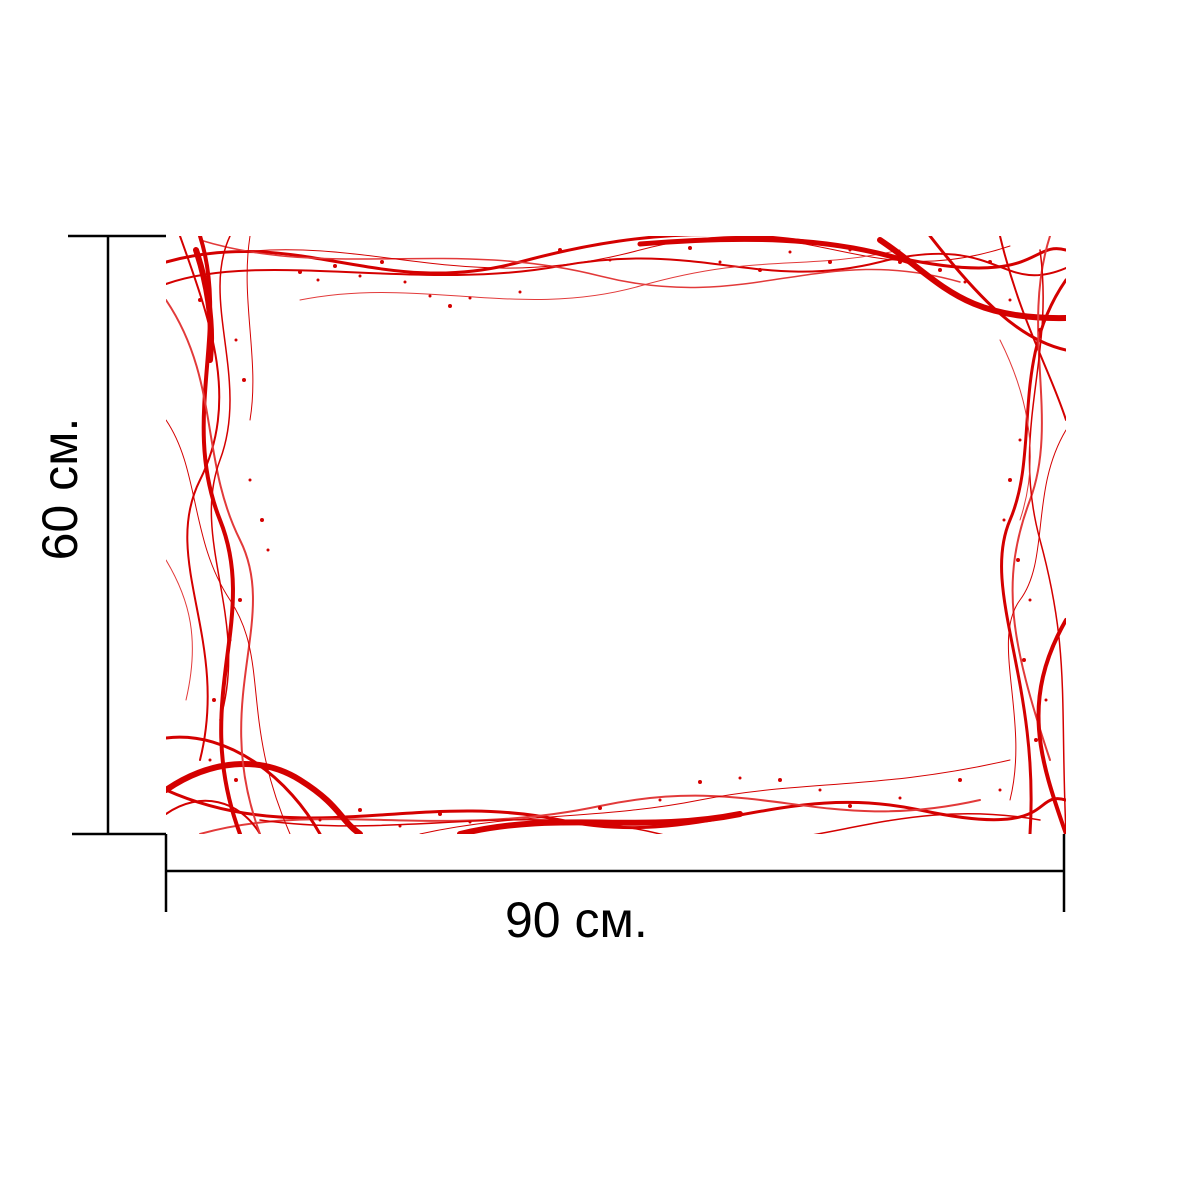  Describe the element at coordinates (576, 920) in the screenshot. I see `width-label: 90 см.` at that location.